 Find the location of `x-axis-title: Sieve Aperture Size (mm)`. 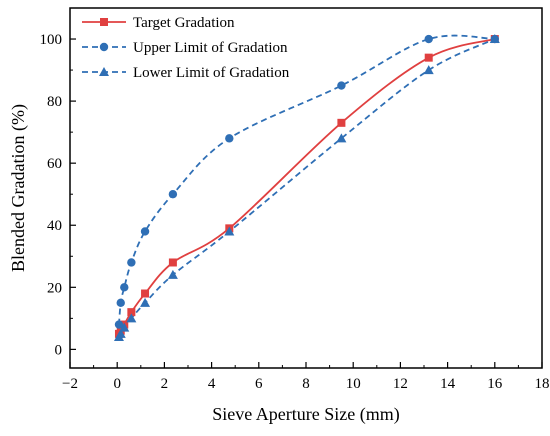

x-axis-title: Sieve Aperture Size (mm) is located at coordinates (305, 414).